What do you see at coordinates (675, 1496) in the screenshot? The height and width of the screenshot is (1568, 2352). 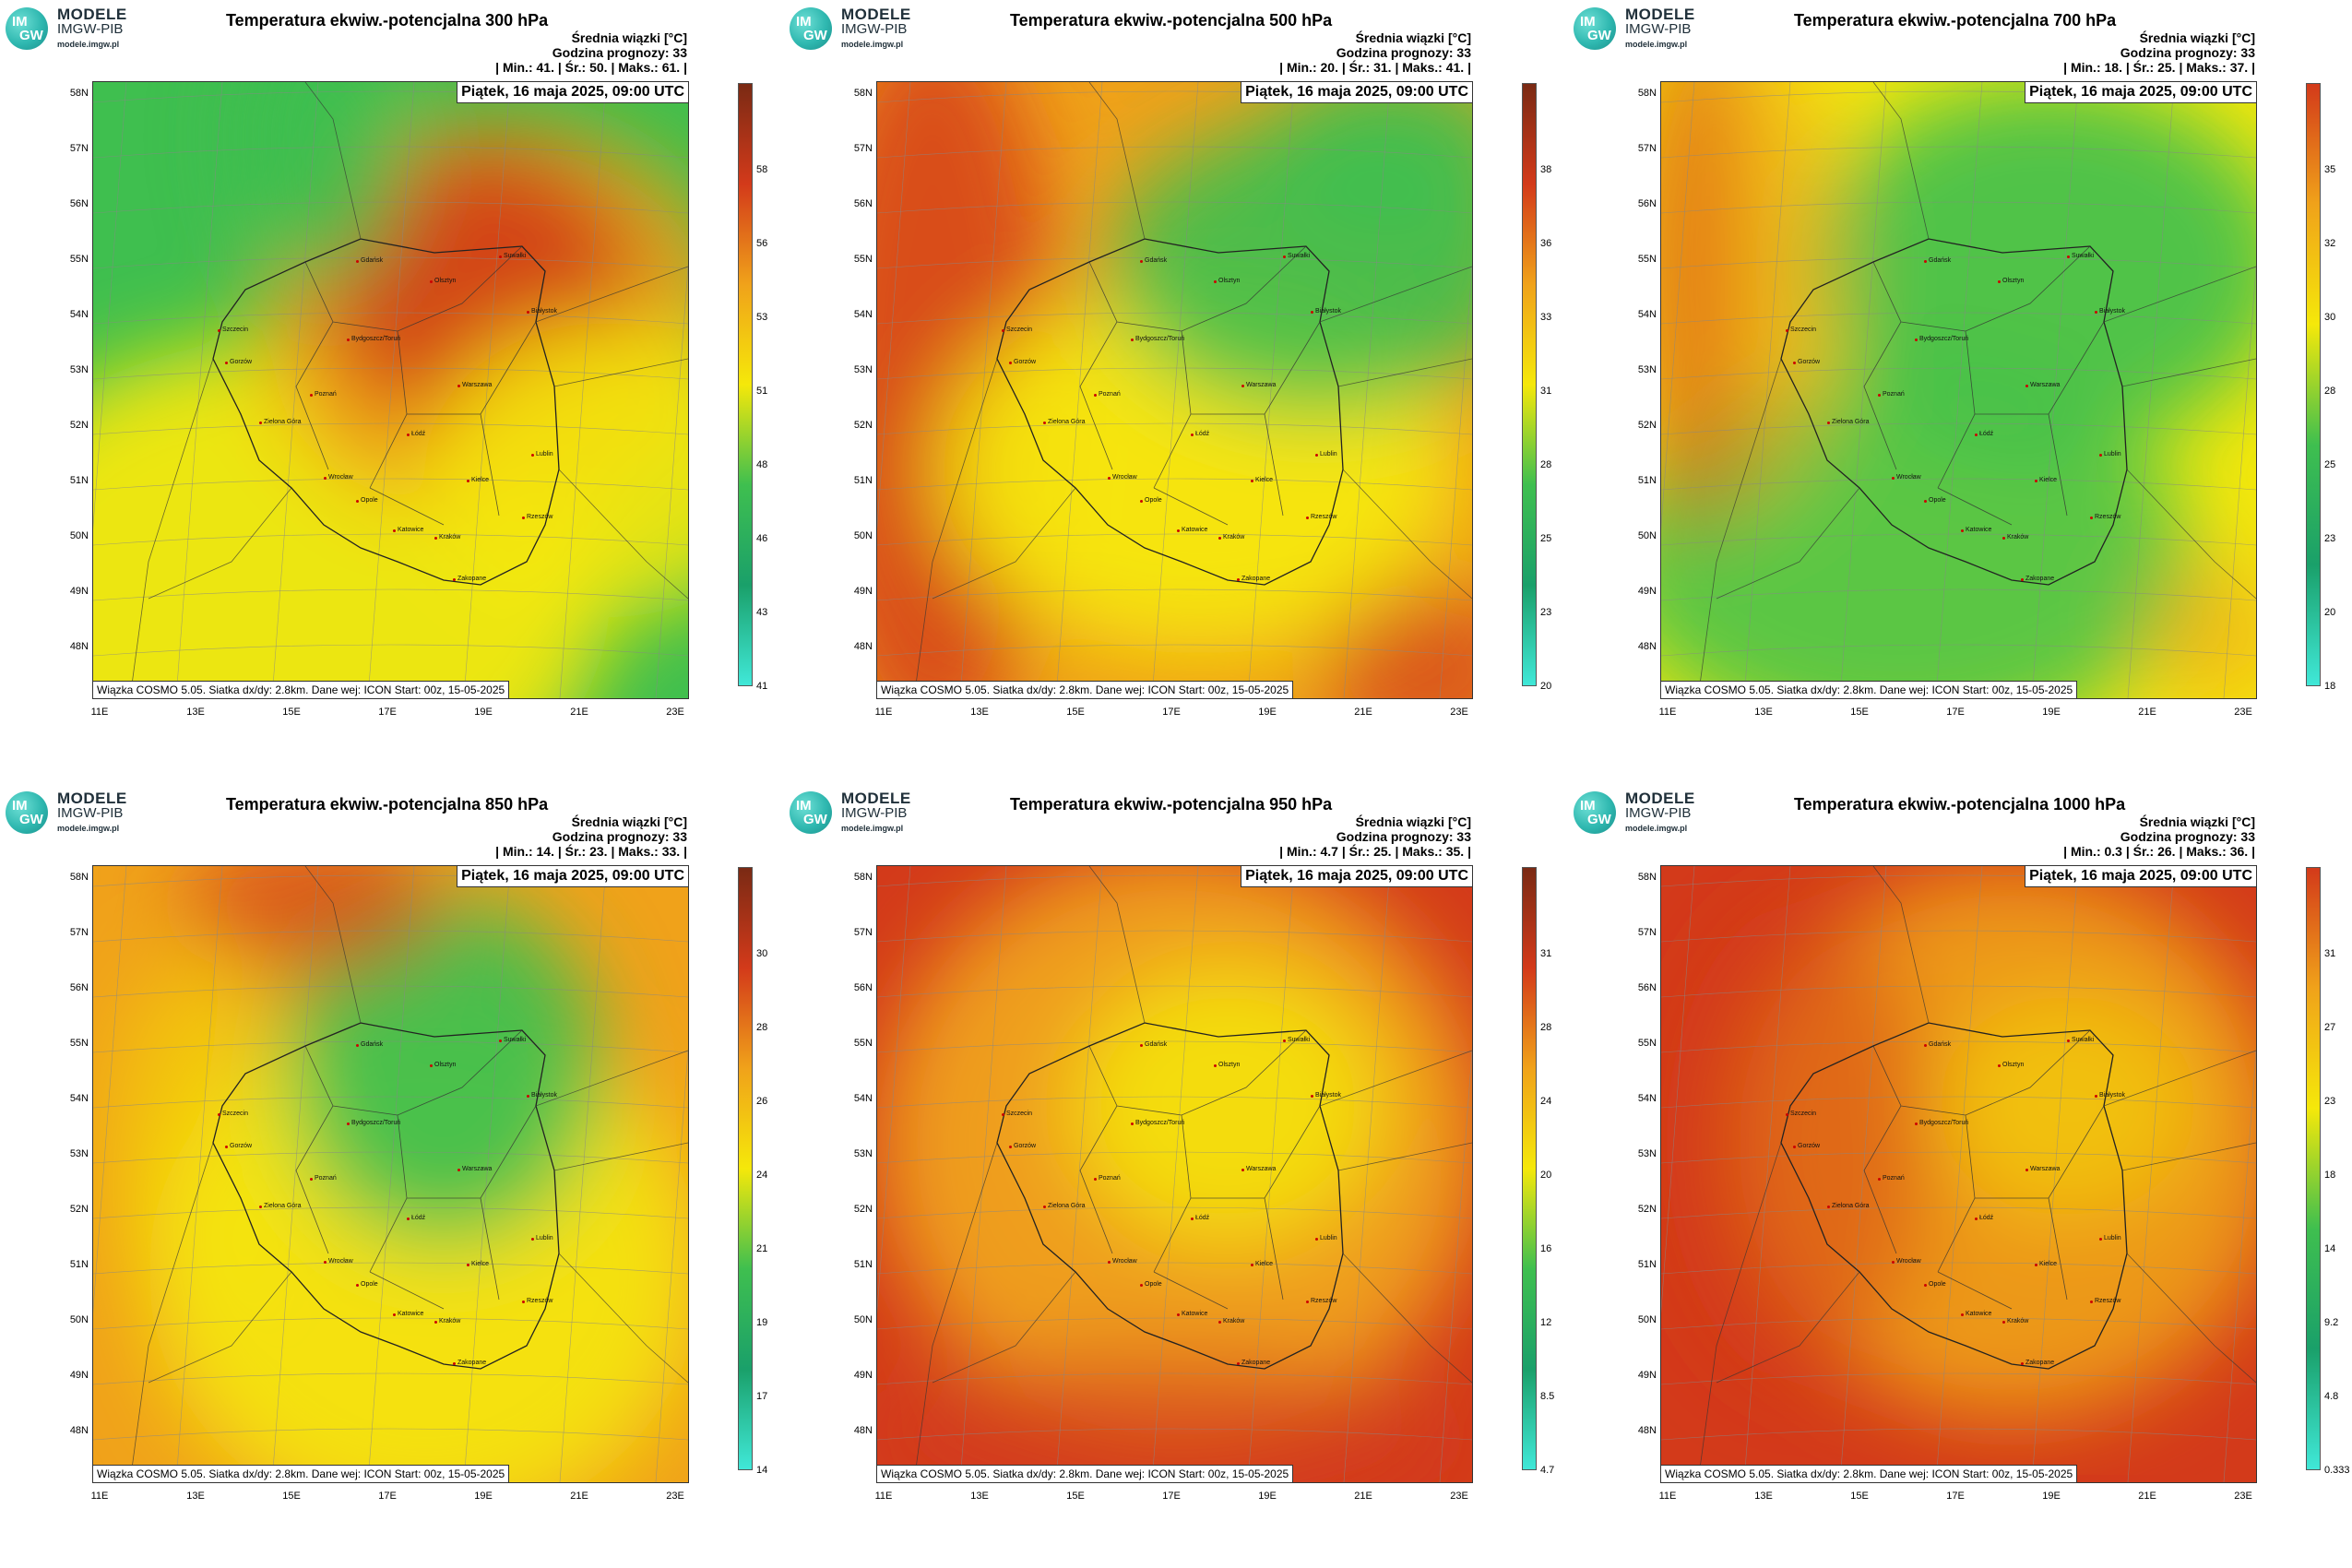 I see `longitude-label: 23E` at bounding box center [675, 1496].